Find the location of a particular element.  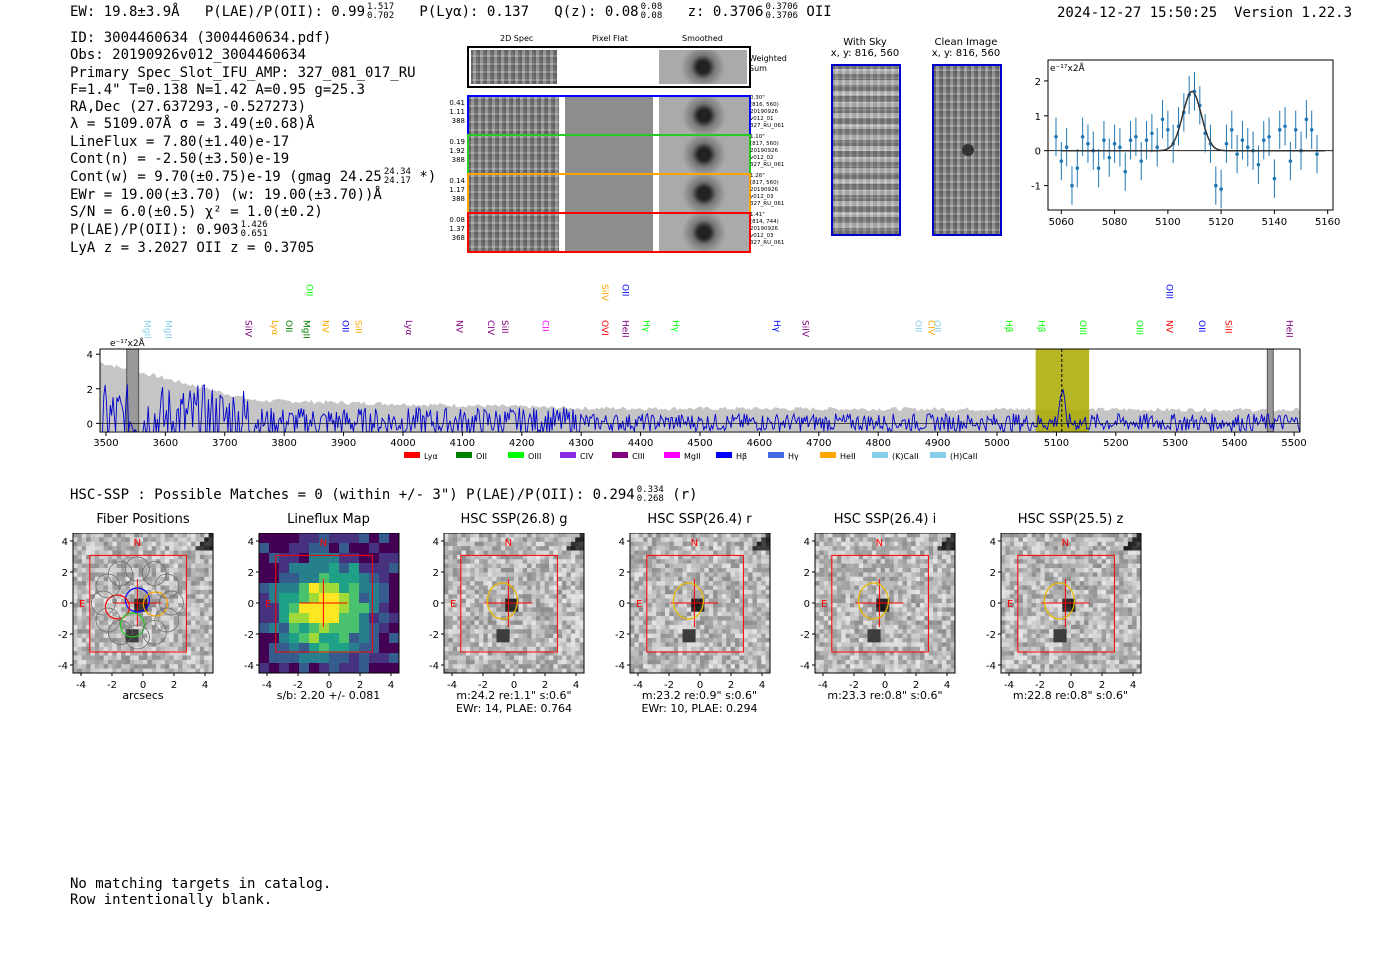

spec-row-stat: 1.92 is located at coordinates (457, 151).